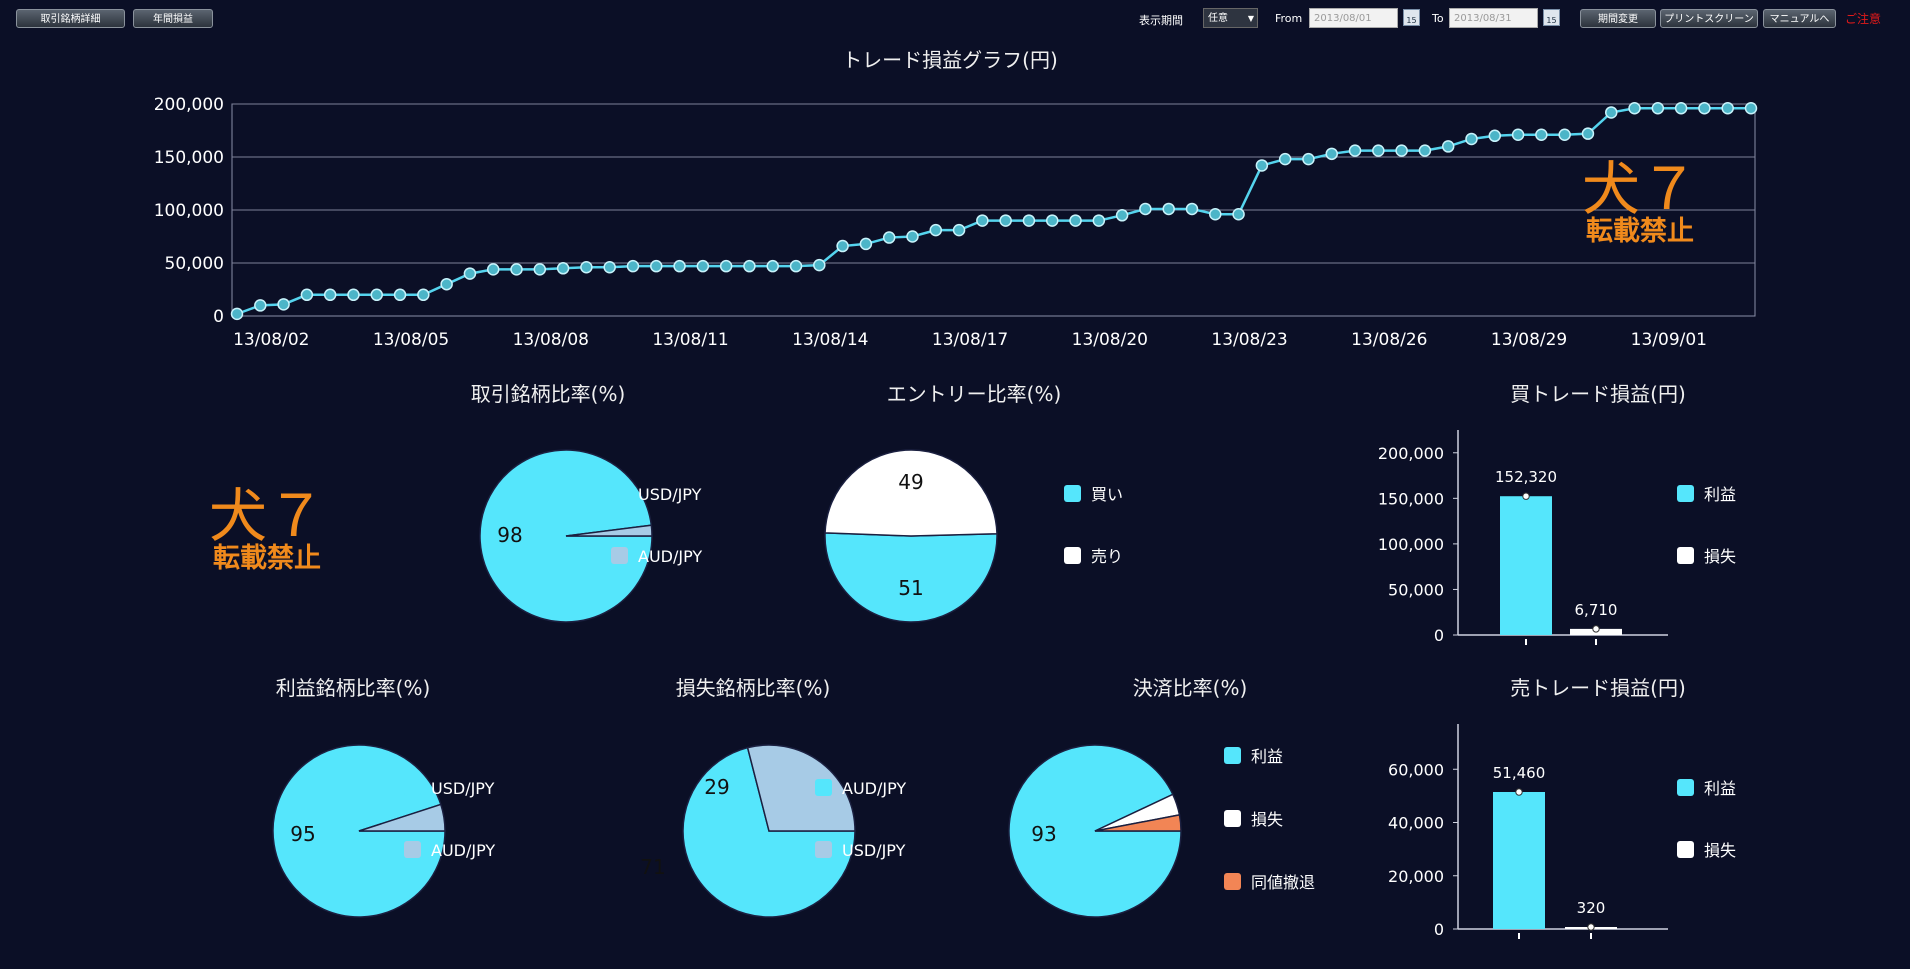  What do you see at coordinates (690, 340) in the screenshot?
I see `x-tick-label: 13/08/11` at bounding box center [690, 340].